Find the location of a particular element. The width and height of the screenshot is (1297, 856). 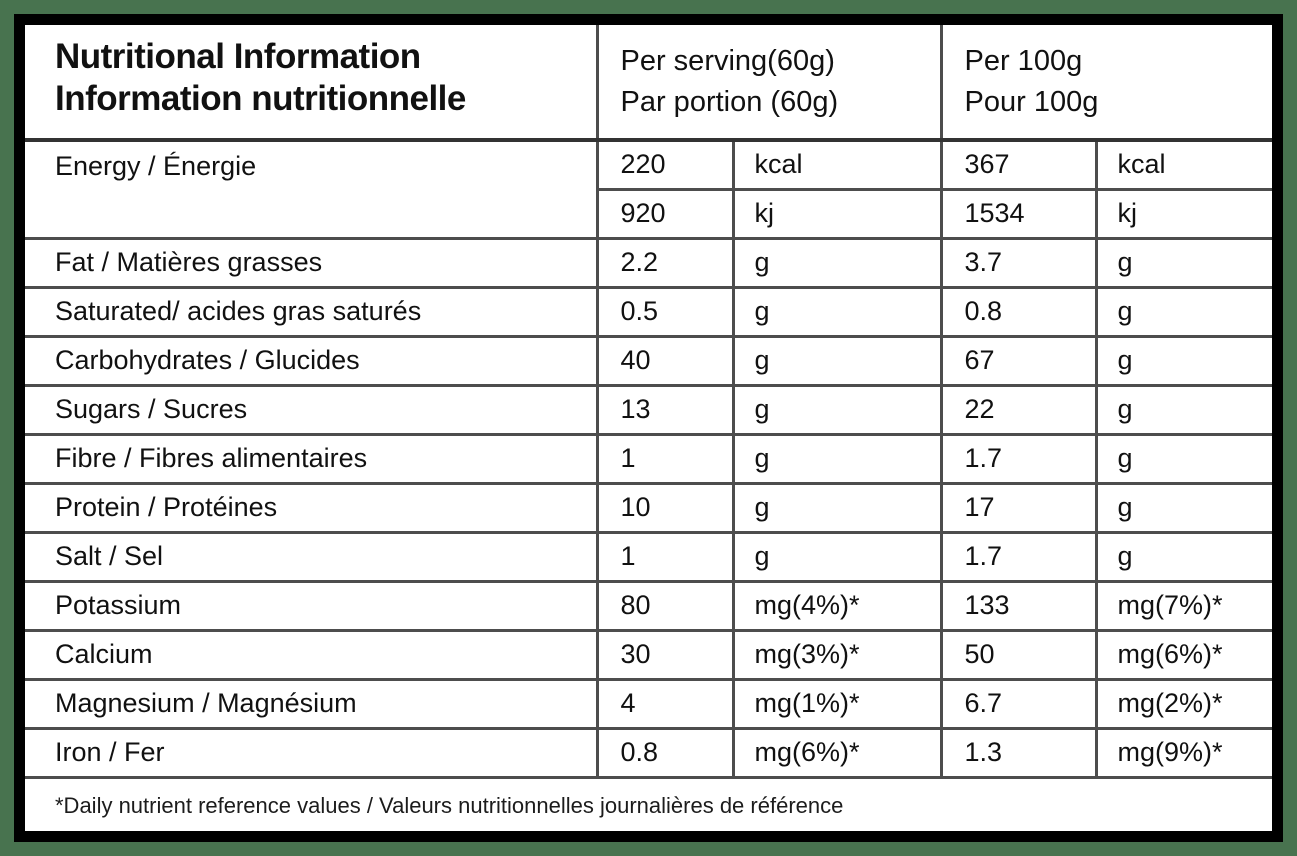

serving-unit: mg(1%)* is located at coordinates (838, 702).